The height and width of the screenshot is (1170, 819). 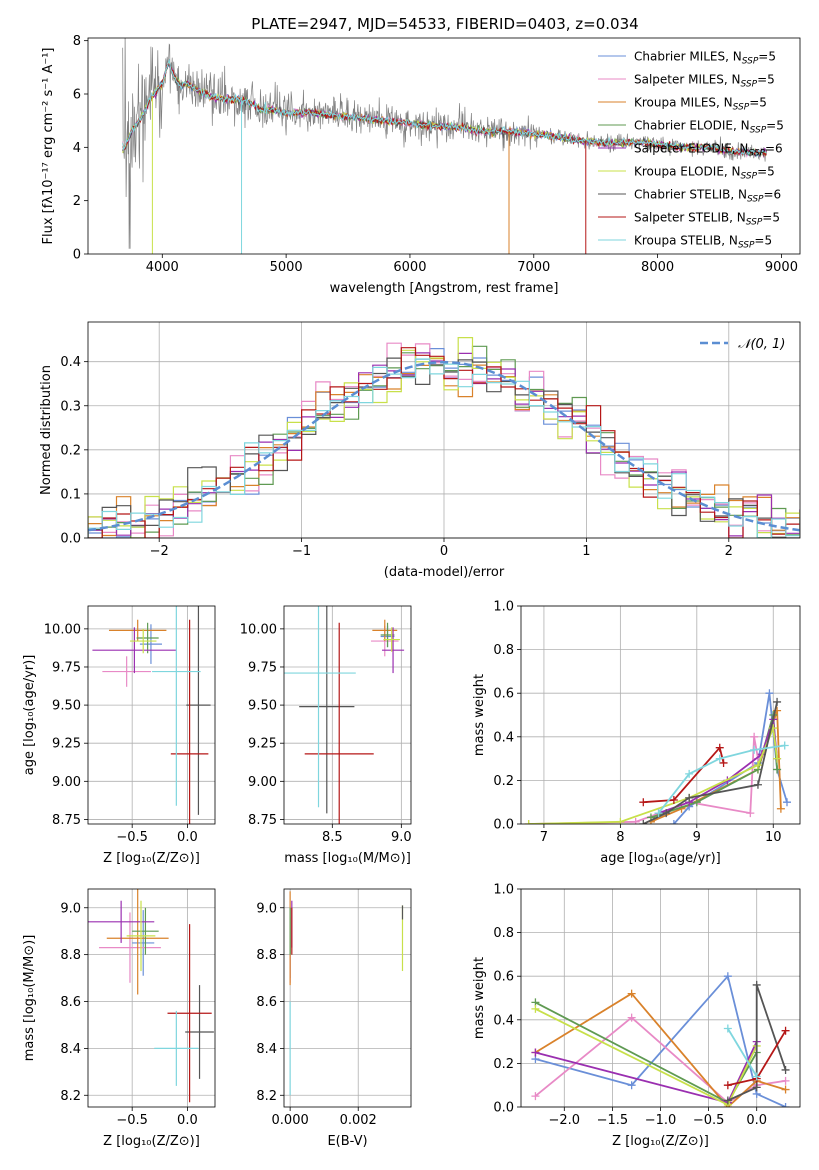 What do you see at coordinates (707, 219) in the screenshot?
I see `legend-label-salpeter_stelib: Salpeter STELIB, NSSP=5` at bounding box center [707, 219].